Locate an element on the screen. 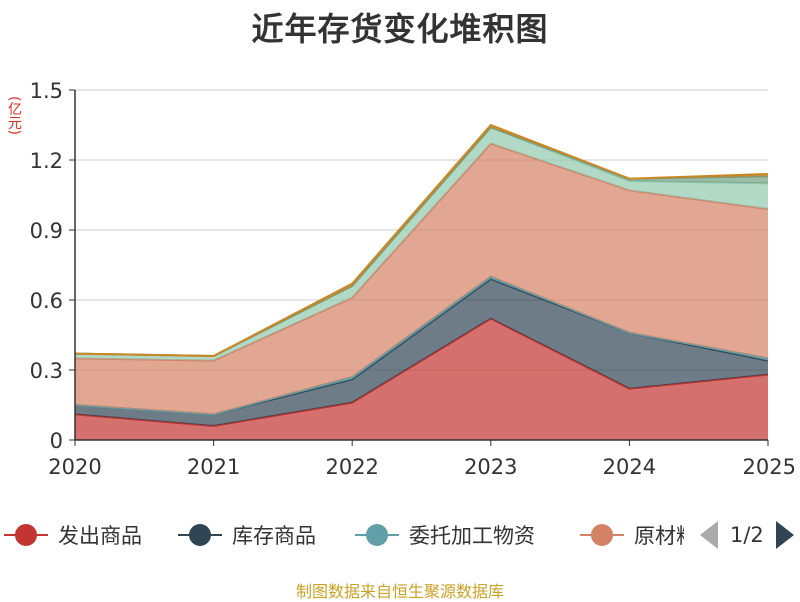 This screenshot has height=602, width=800. y-tick-label: 0.6 is located at coordinates (46, 301).